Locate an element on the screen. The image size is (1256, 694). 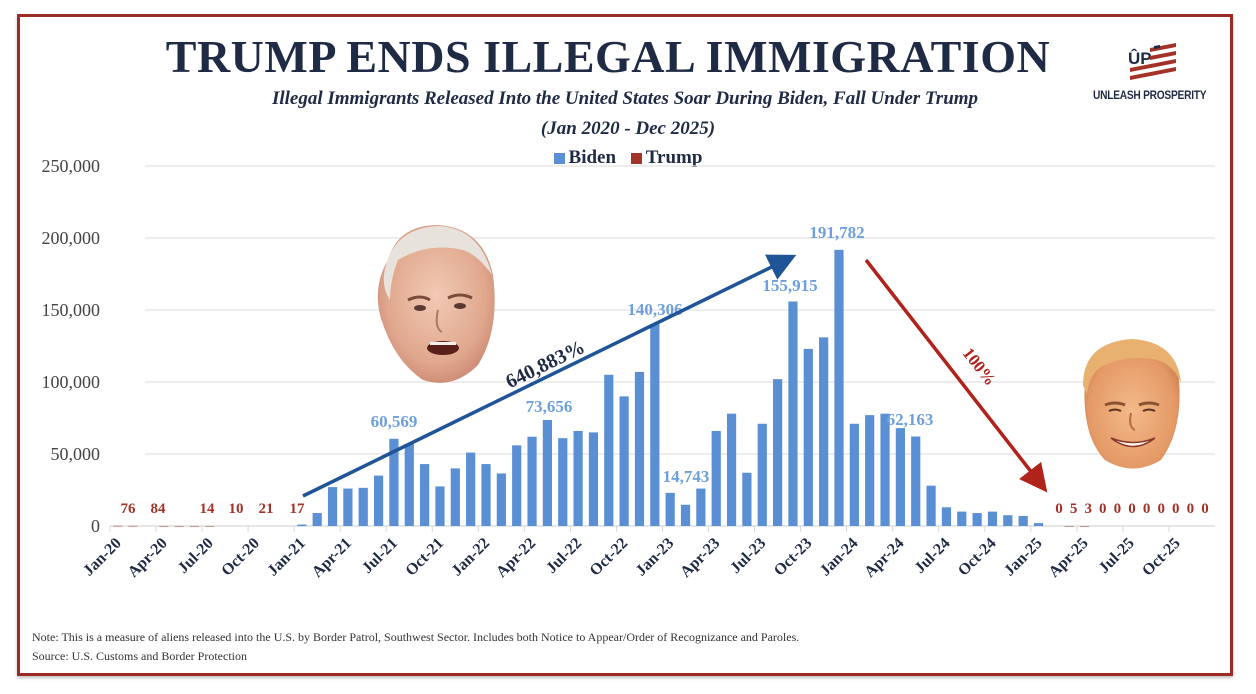
chart-legend: Biden Trump is located at coordinates (628, 158).